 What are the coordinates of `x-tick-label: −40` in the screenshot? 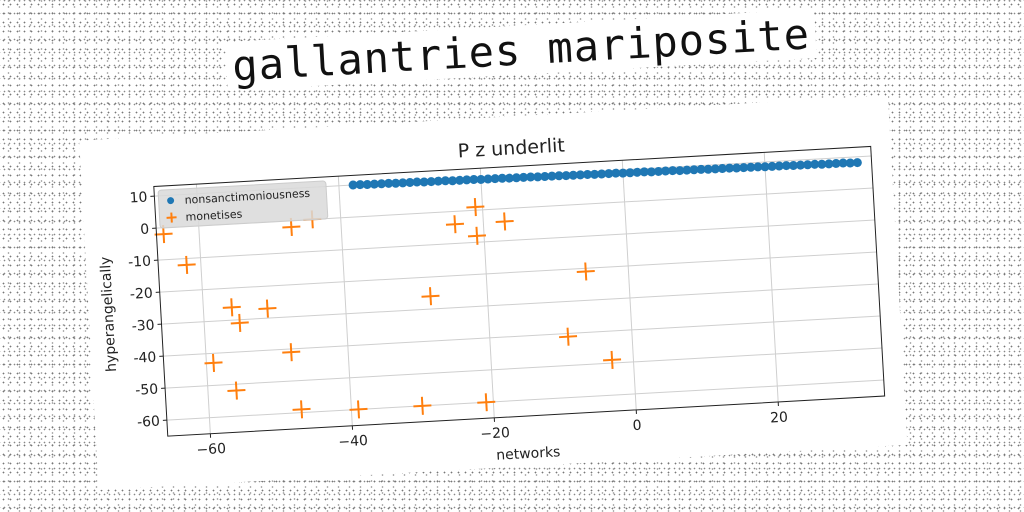 It's located at (353, 442).